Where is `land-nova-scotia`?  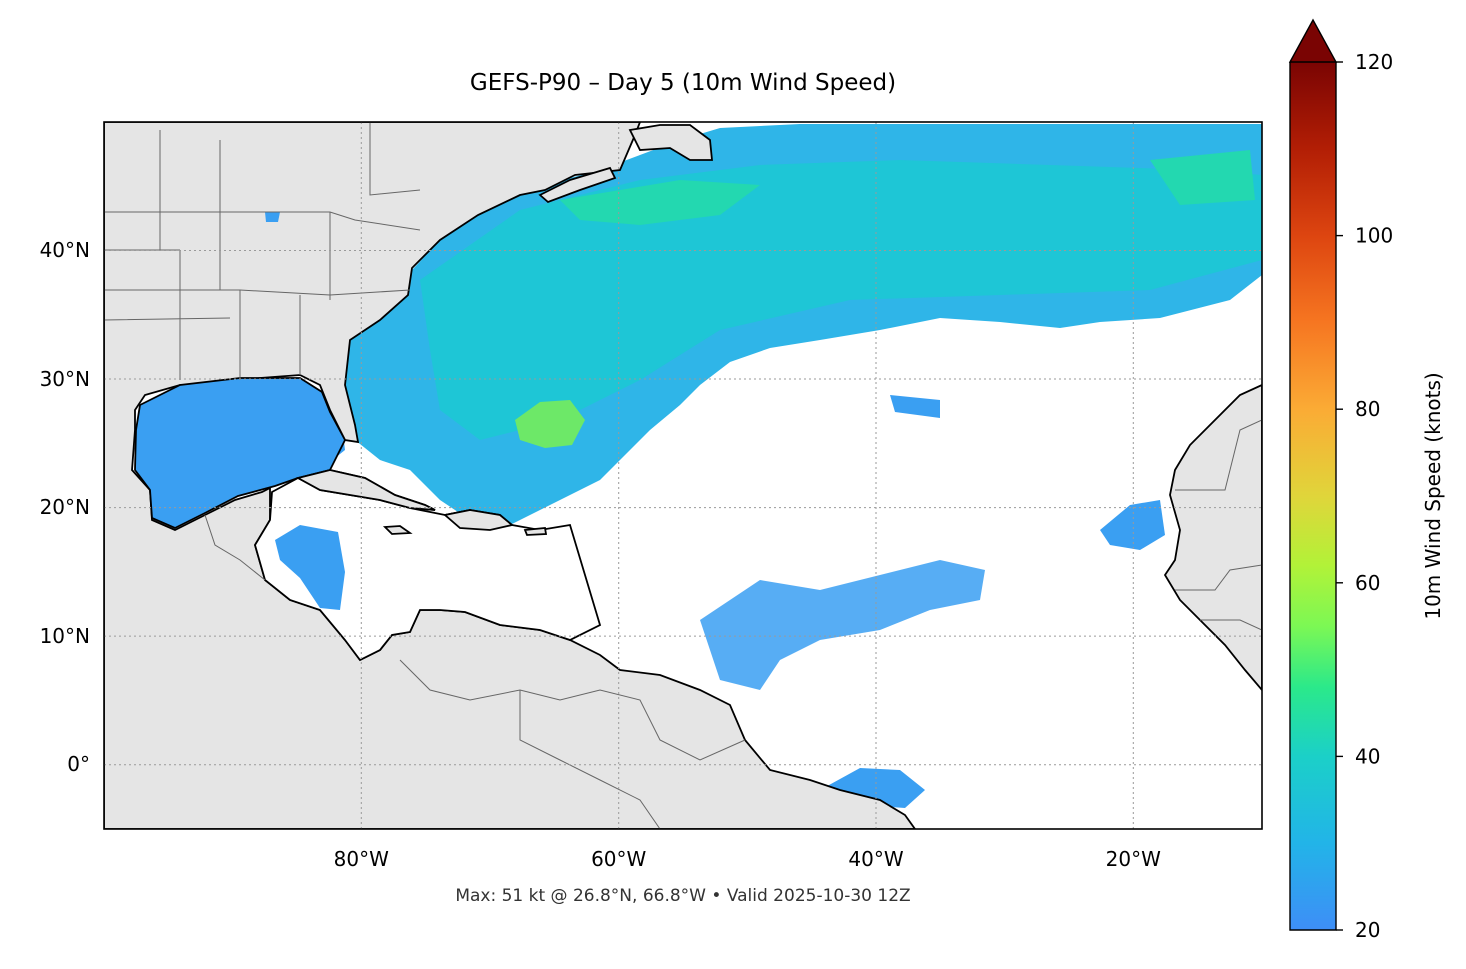
land-nova-scotia is located at coordinates (577, 185).